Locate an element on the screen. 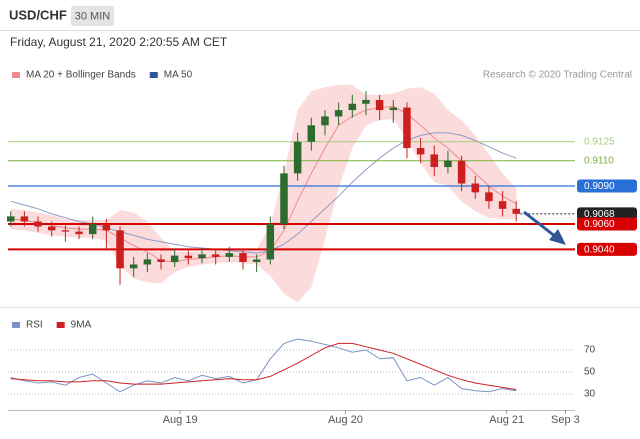 This screenshot has width=640, height=439. y-tick-label: 70 is located at coordinates (590, 350).